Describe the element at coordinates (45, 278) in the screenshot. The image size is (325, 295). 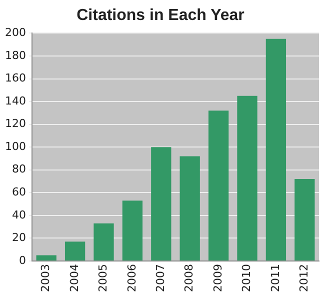
I see `x-tick-label: 2003` at that location.